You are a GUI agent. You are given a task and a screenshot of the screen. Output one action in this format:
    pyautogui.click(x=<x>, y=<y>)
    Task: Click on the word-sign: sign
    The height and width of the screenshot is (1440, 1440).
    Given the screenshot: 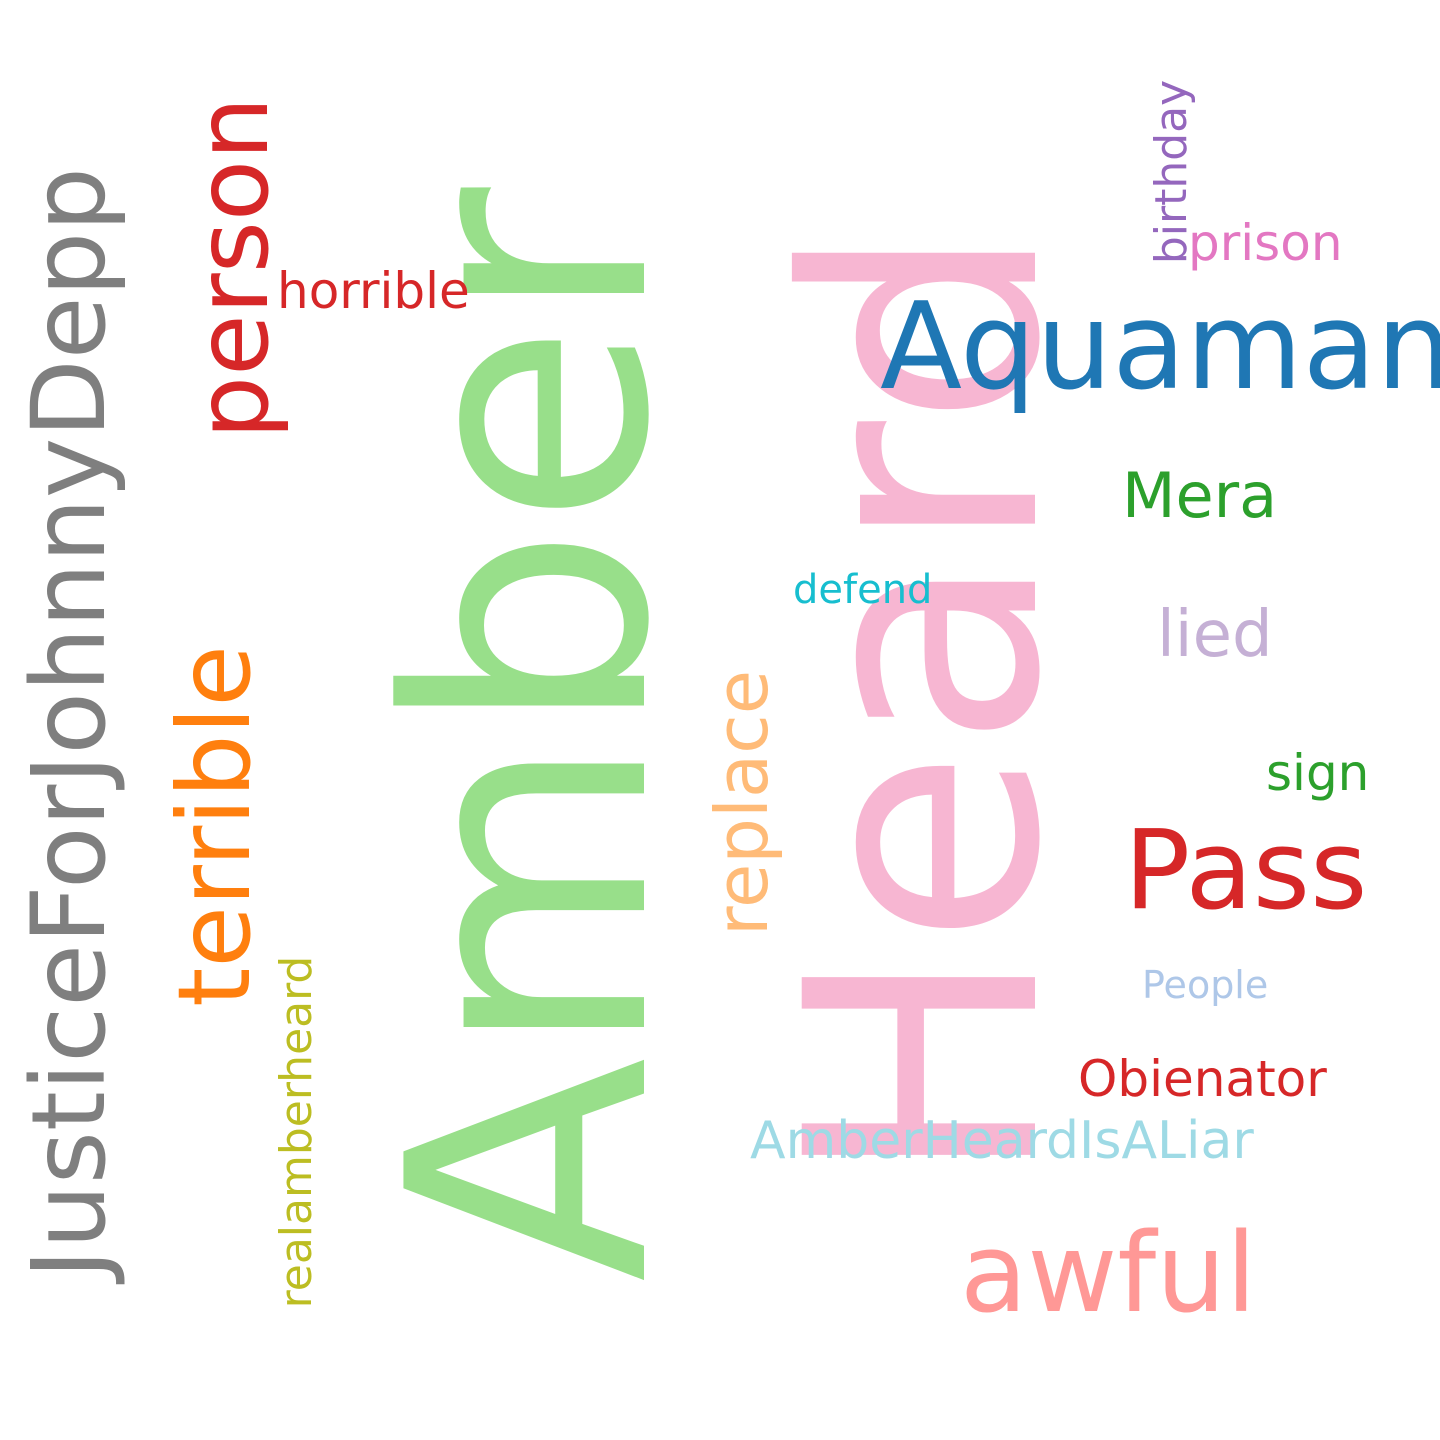 What is the action you would take?
    pyautogui.click(x=1318, y=773)
    